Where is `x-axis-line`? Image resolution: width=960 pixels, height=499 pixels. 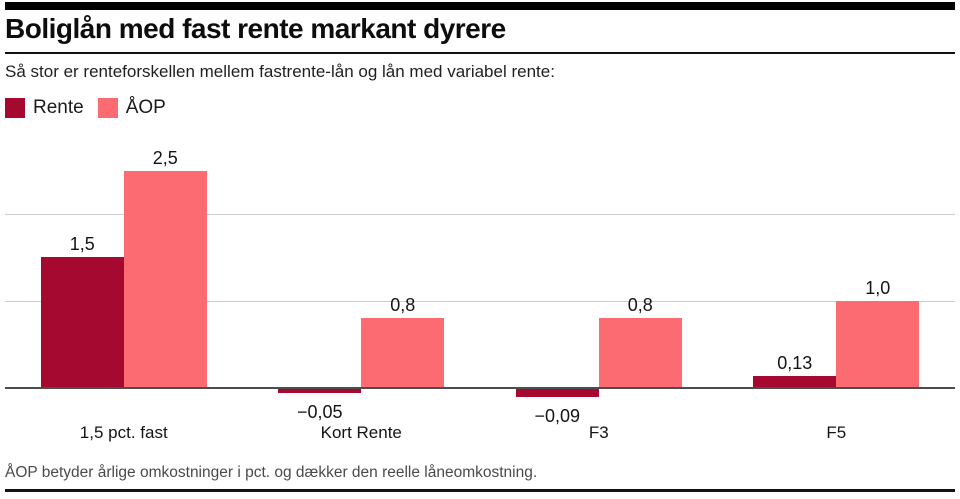 x-axis-line is located at coordinates (480, 388).